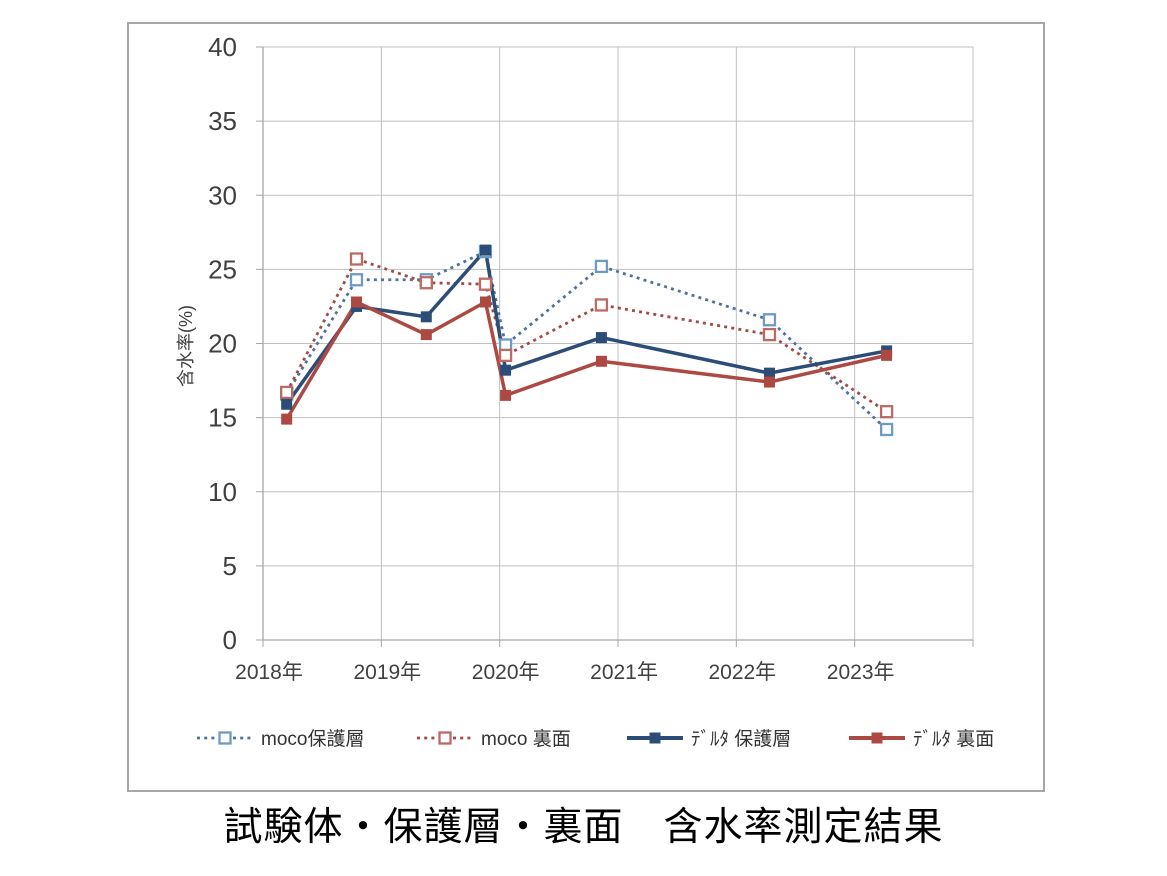 This screenshot has height=876, width=1167. What do you see at coordinates (583, 827) in the screenshot?
I see `figure-caption: 試験体・保護層・裏面 含水率測定結果` at bounding box center [583, 827].